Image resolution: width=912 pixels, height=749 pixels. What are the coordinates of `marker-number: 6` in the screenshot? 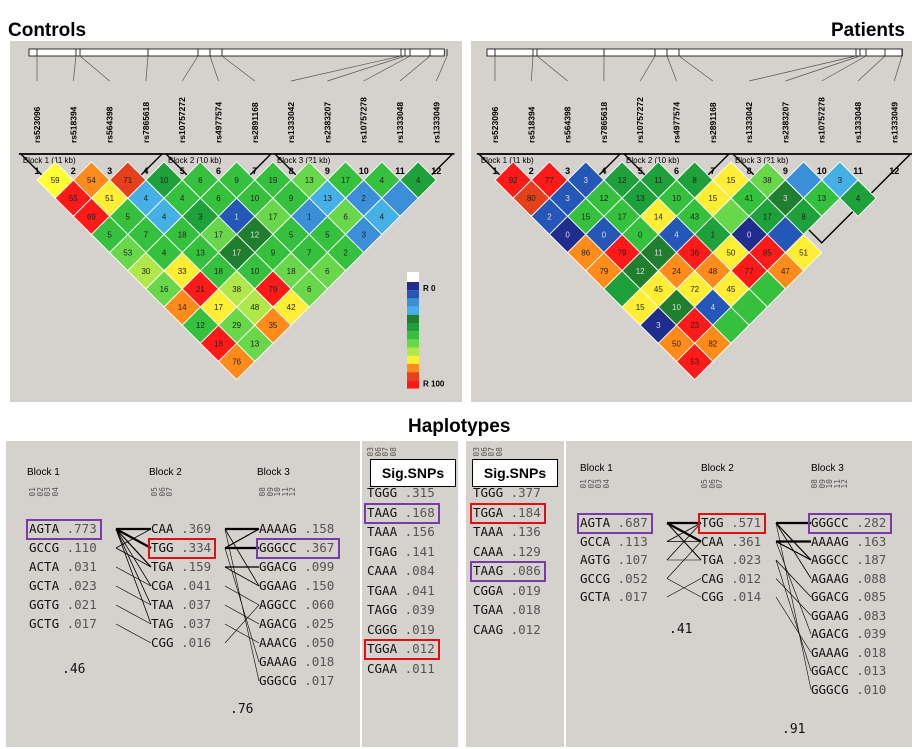 It's located at (676, 171).